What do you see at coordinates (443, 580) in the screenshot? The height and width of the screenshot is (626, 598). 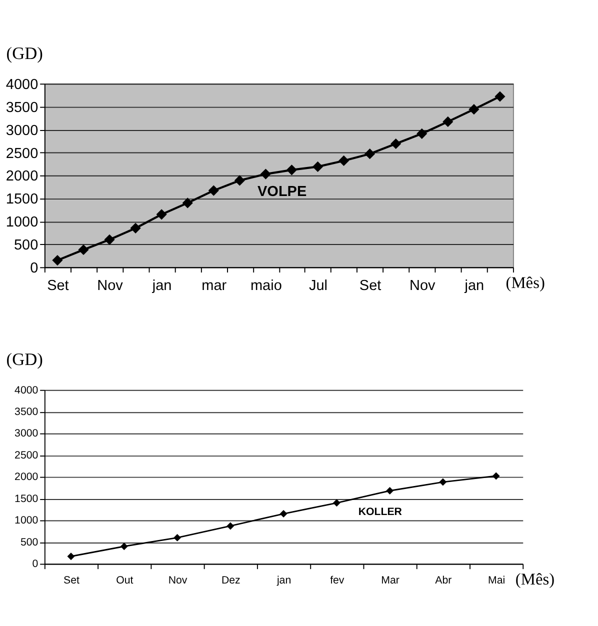 I see `x-tick-label: Abr` at bounding box center [443, 580].